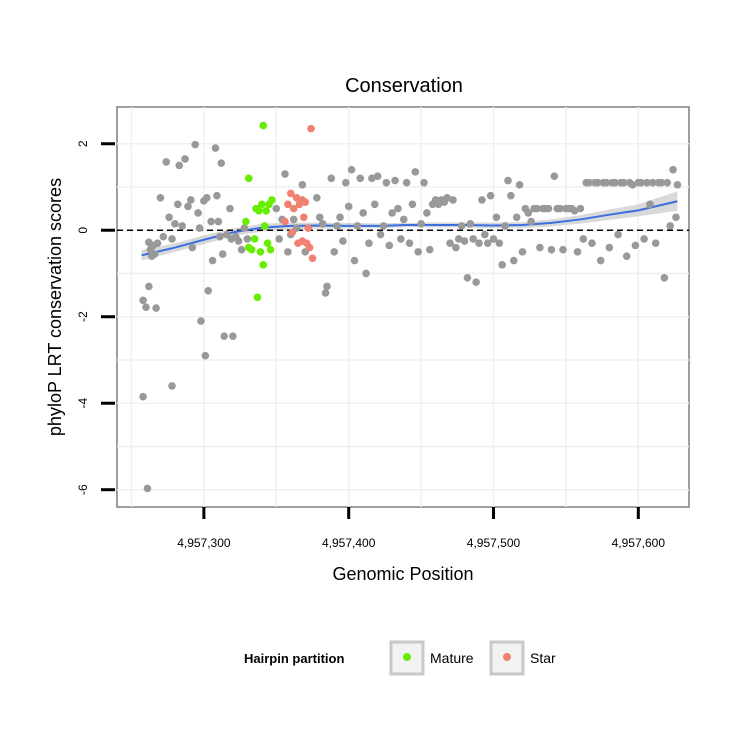  I want to click on y-tick-label: 2, so click(83, 143).